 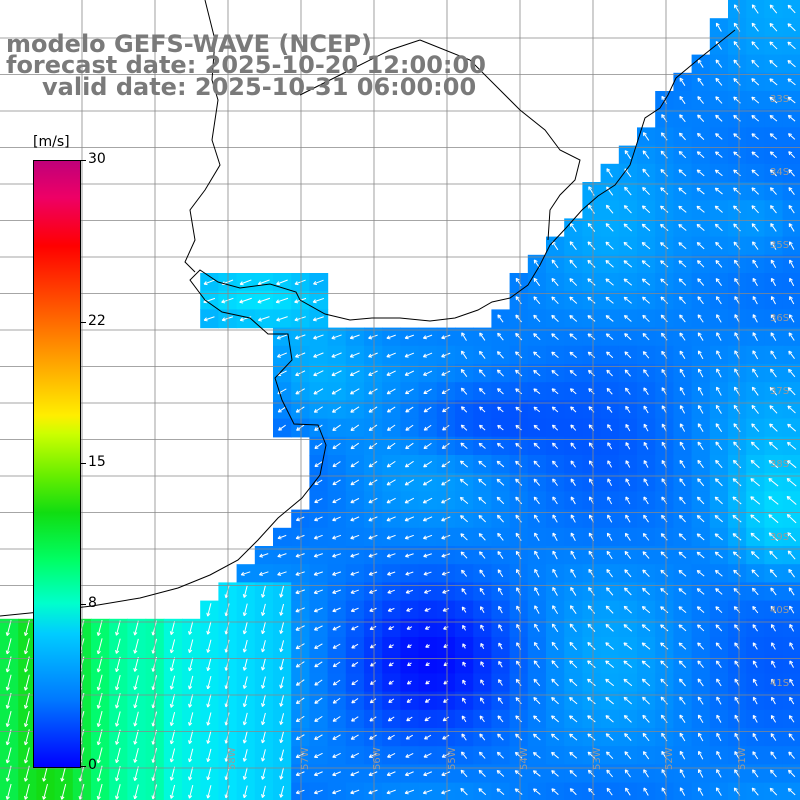 I want to click on latitude-label: 33S, so click(x=779, y=99).